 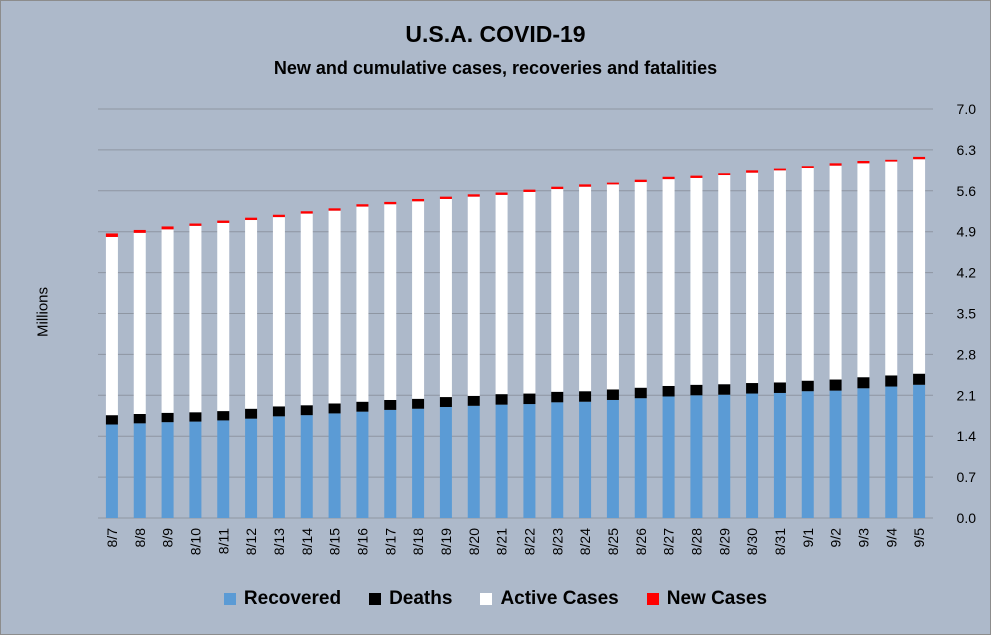 I want to click on x-tick-label: 8/17, so click(x=390, y=541).